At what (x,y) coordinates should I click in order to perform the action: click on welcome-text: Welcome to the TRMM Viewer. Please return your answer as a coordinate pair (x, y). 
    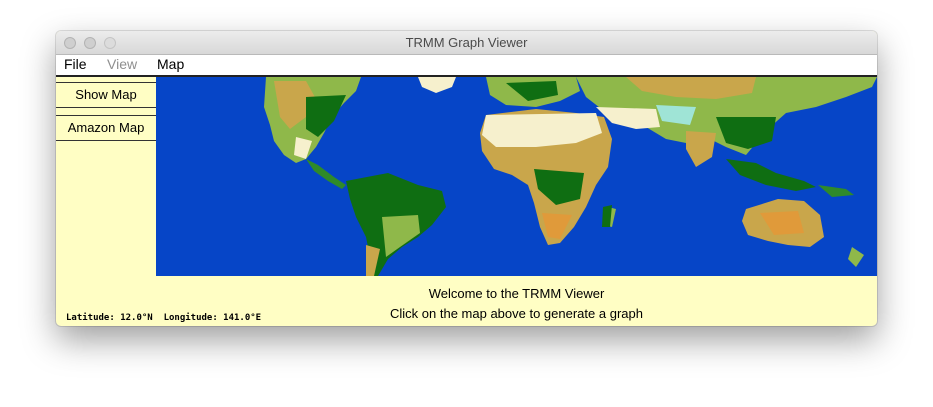
    Looking at the image, I should click on (516, 293).